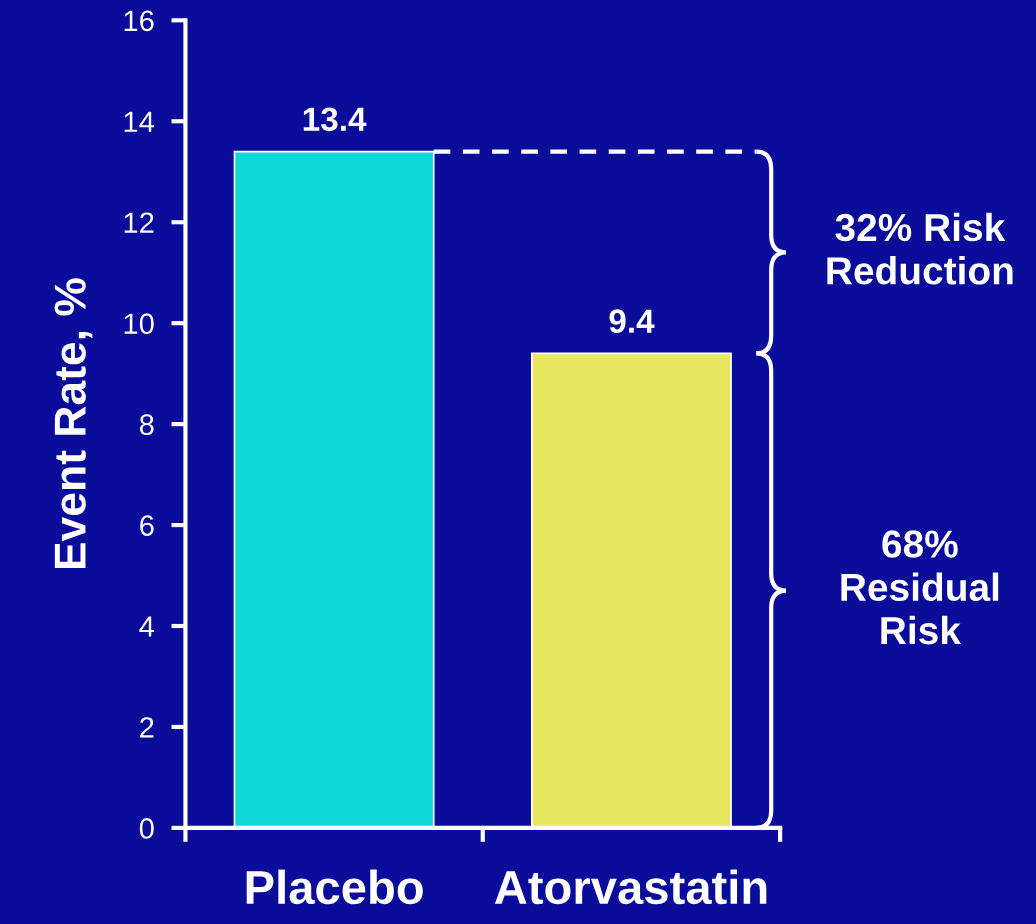 The image size is (1036, 924). I want to click on y-tick-label: 16, so click(139, 21).